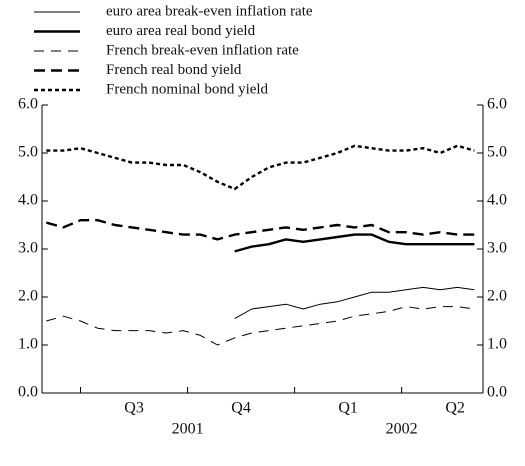 The image size is (525, 466). Describe the element at coordinates (28, 104) in the screenshot. I see `y-tick-label: 6.0` at that location.